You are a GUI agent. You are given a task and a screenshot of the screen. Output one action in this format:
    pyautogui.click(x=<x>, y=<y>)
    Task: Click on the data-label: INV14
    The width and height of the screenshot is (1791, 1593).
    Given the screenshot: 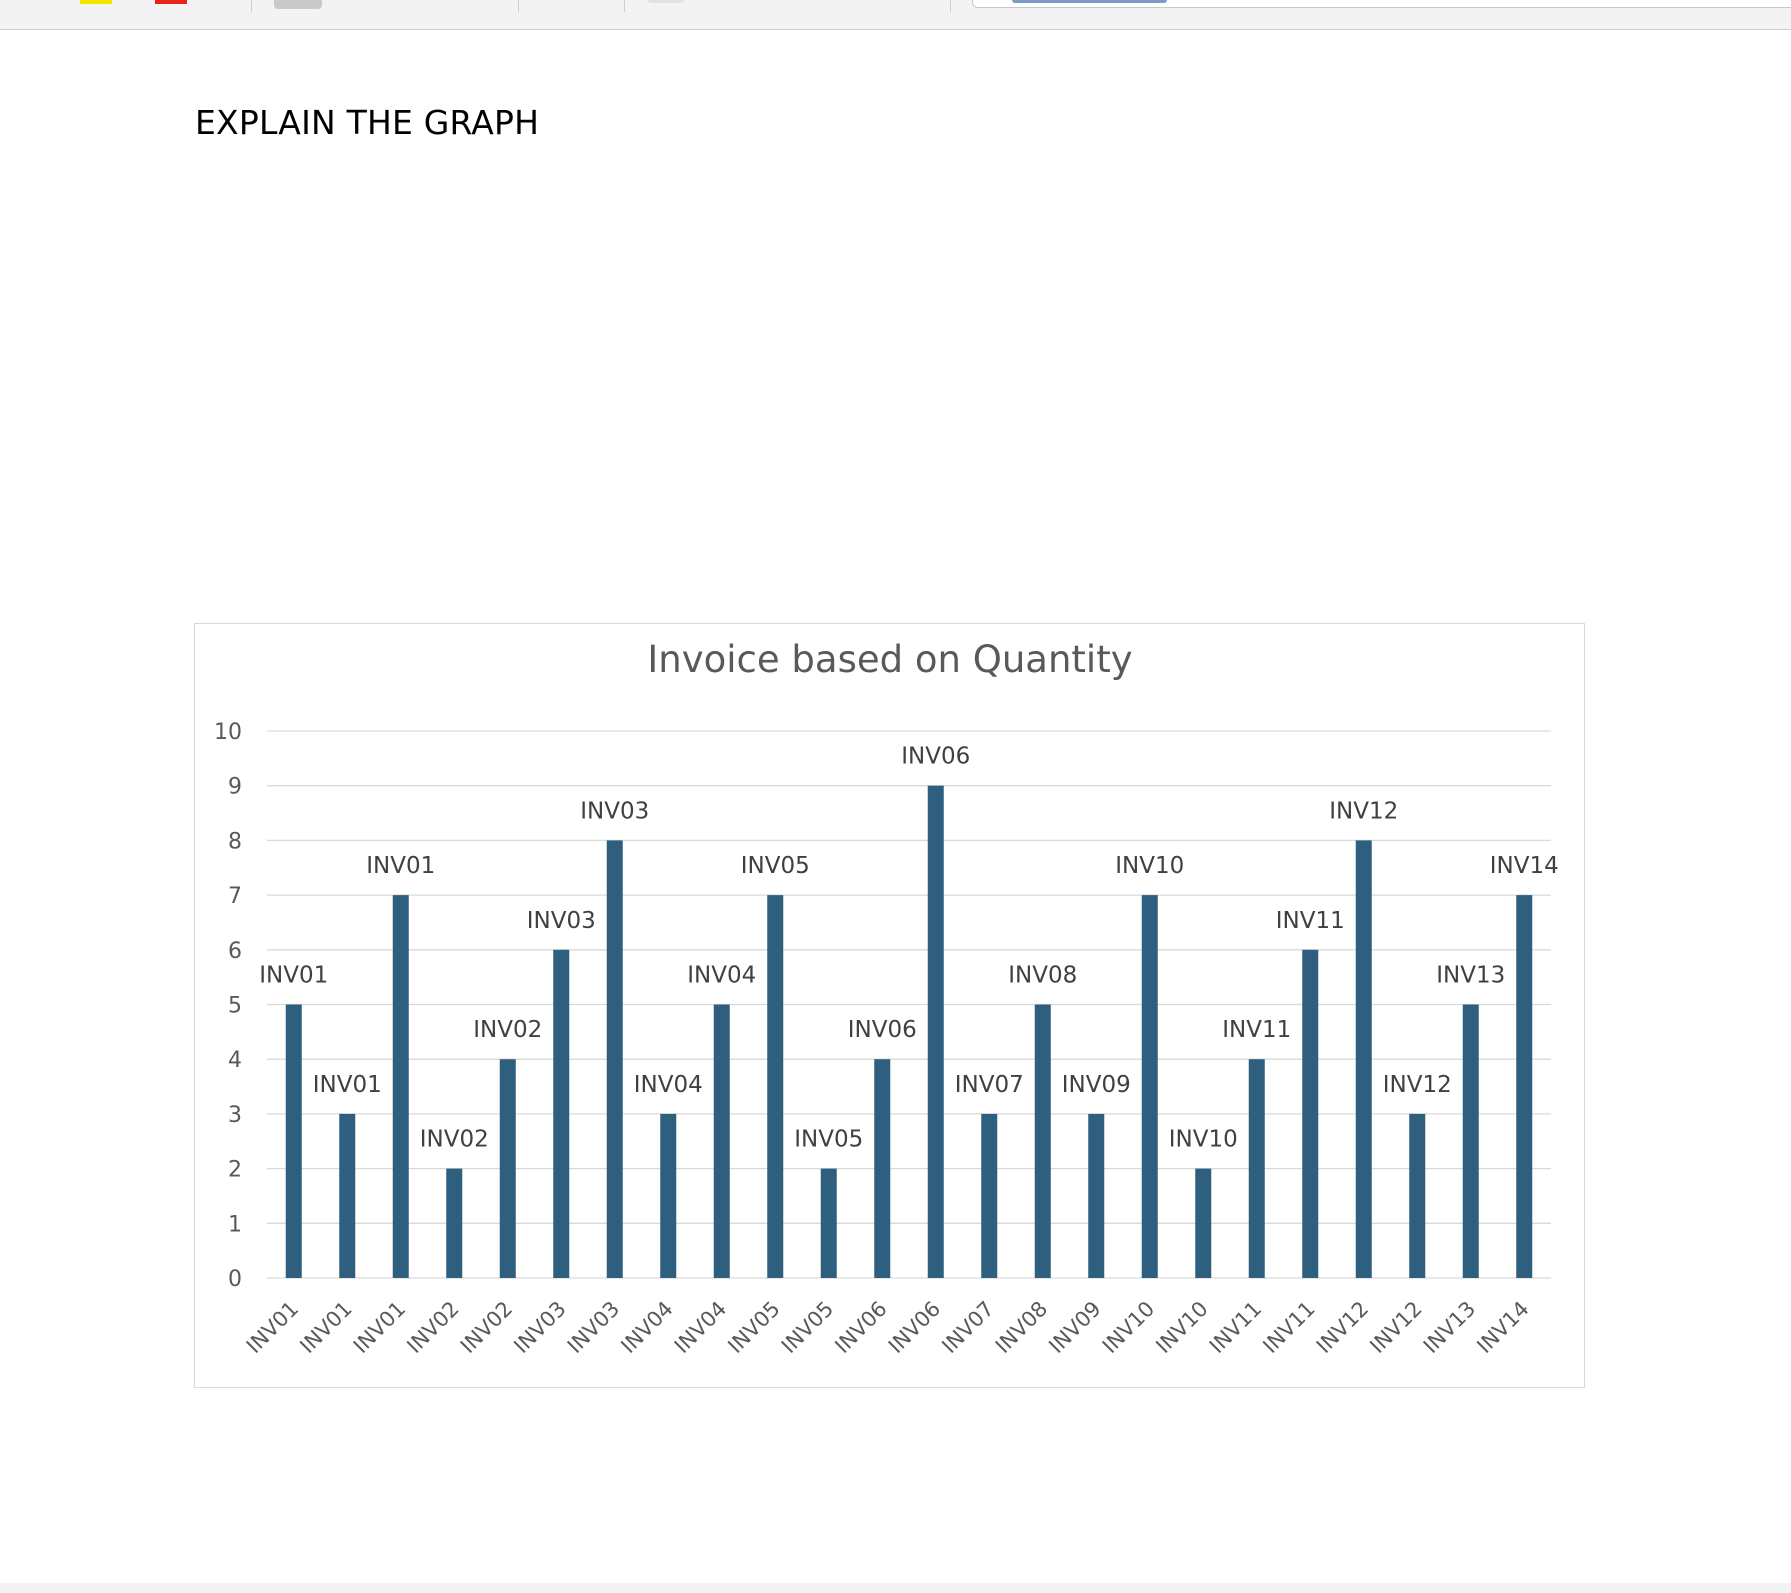 What is the action you would take?
    pyautogui.click(x=1524, y=866)
    